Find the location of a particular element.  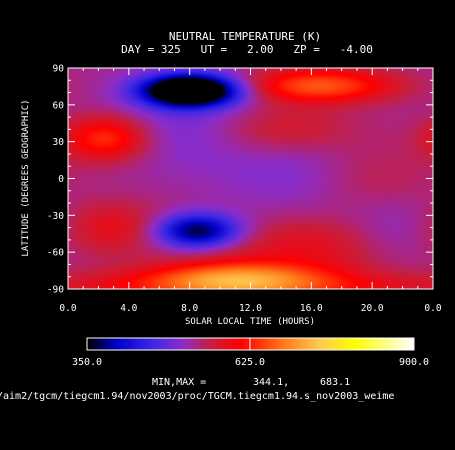

x-tick-label: 12.0 is located at coordinates (250, 308).